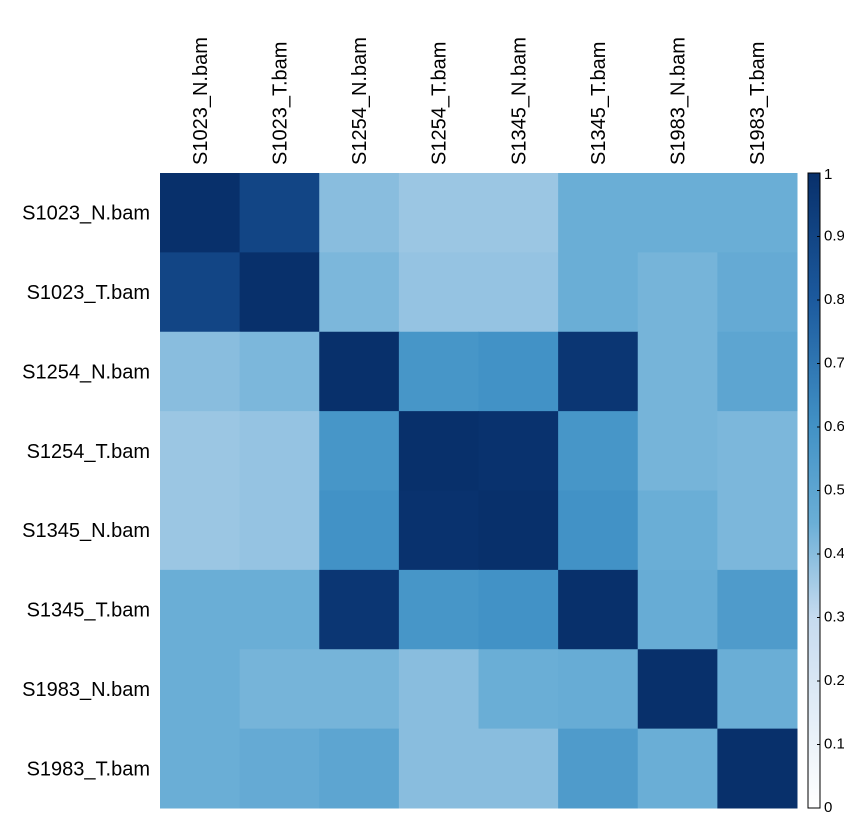 The height and width of the screenshot is (827, 844). I want to click on row-label: S1023_N.bam, so click(86, 214).